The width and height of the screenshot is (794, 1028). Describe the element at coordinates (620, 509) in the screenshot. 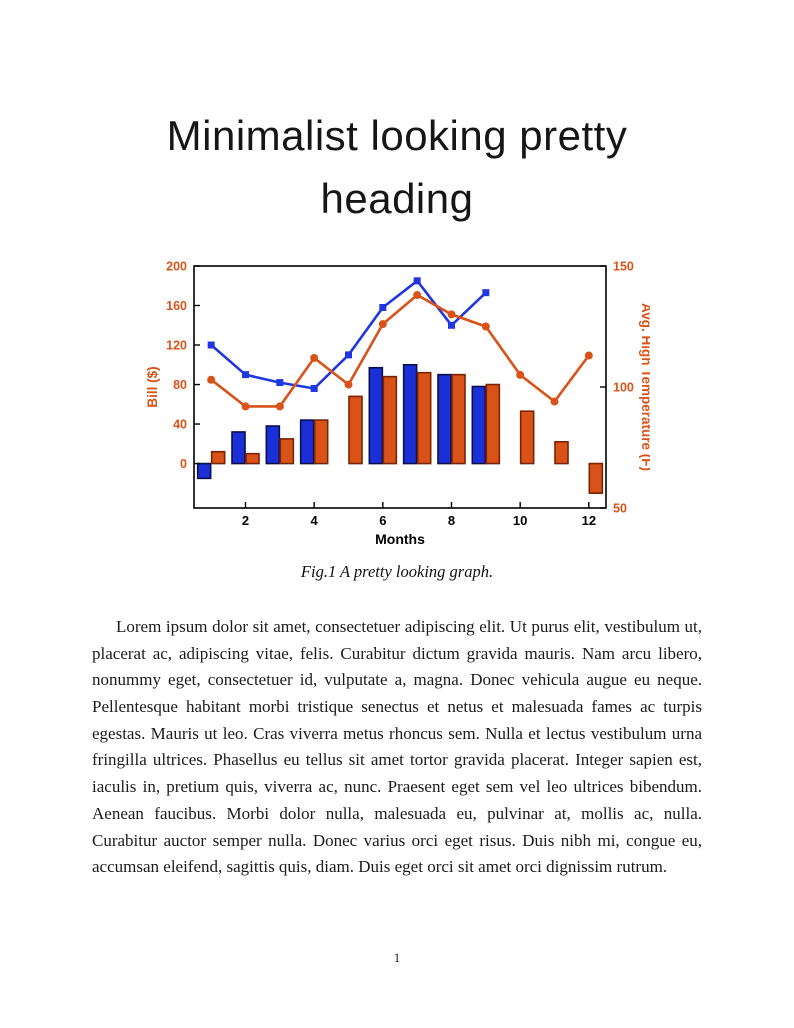

I see `right-tick-label: 50` at that location.